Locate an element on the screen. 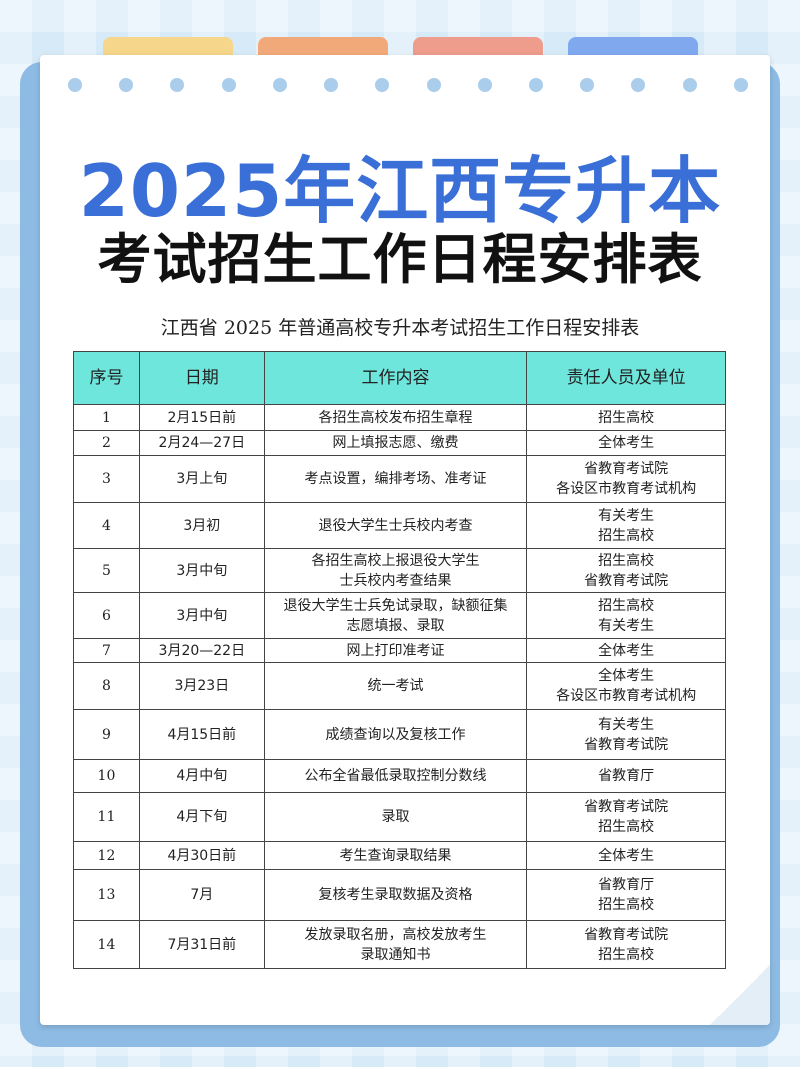 The height and width of the screenshot is (1067, 800). table-row: 7 3月20—22日 网上打印准考证 全体考生 is located at coordinates (399, 650).